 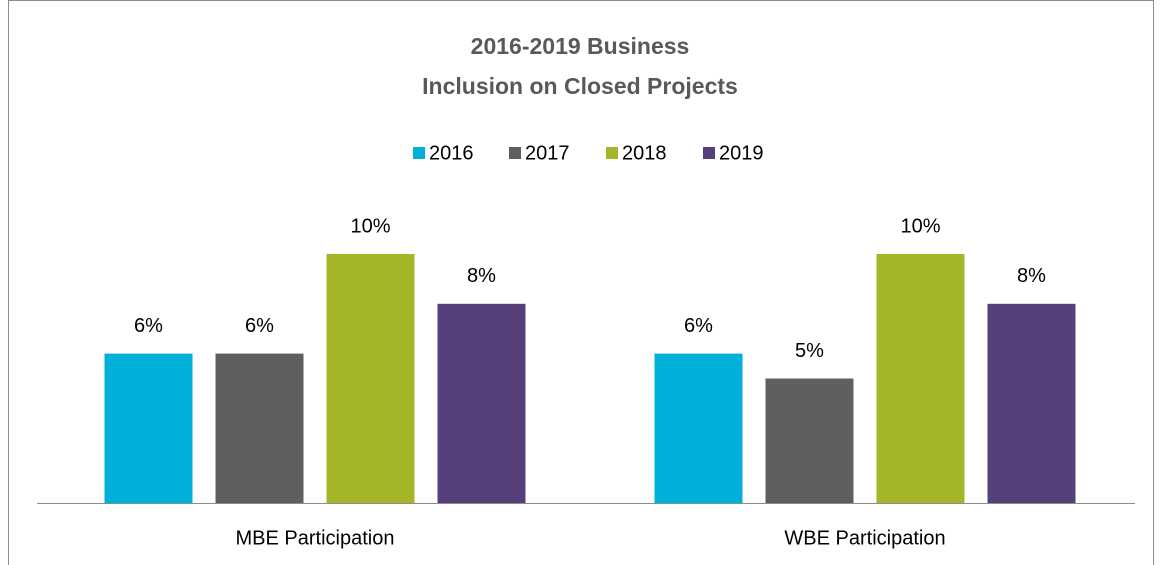 I want to click on data-label: 5%, so click(x=809, y=351).